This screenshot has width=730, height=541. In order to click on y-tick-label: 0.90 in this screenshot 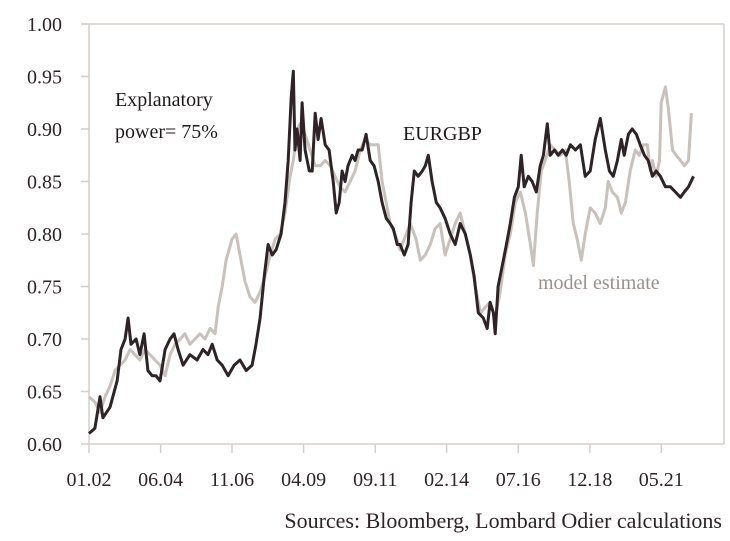, I will do `click(44, 130)`.